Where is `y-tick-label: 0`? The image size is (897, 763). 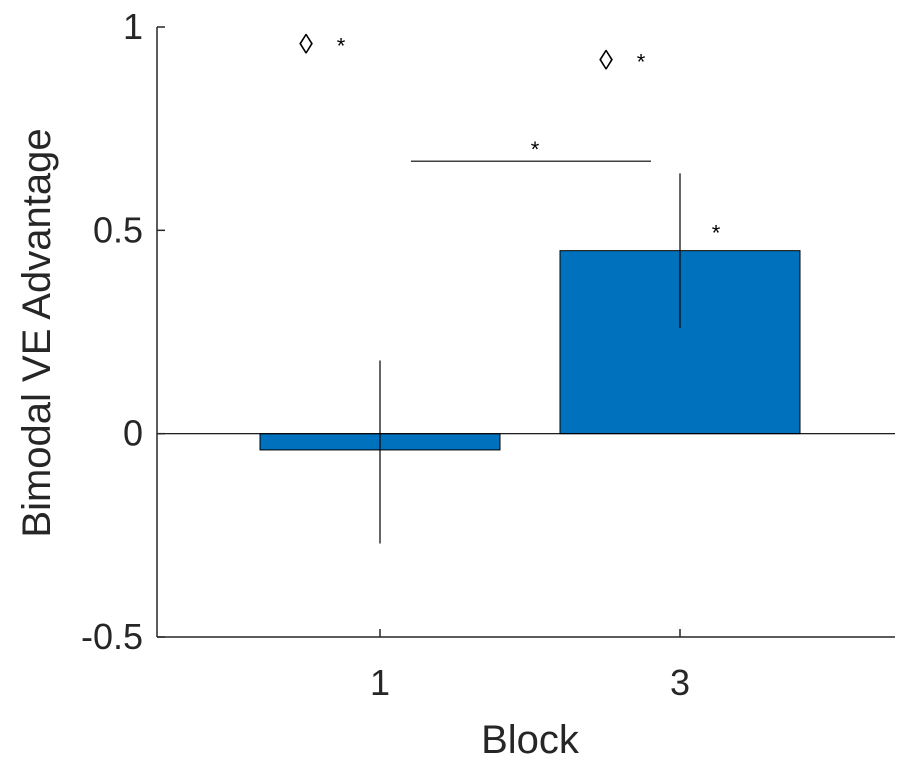 y-tick-label: 0 is located at coordinates (133, 433).